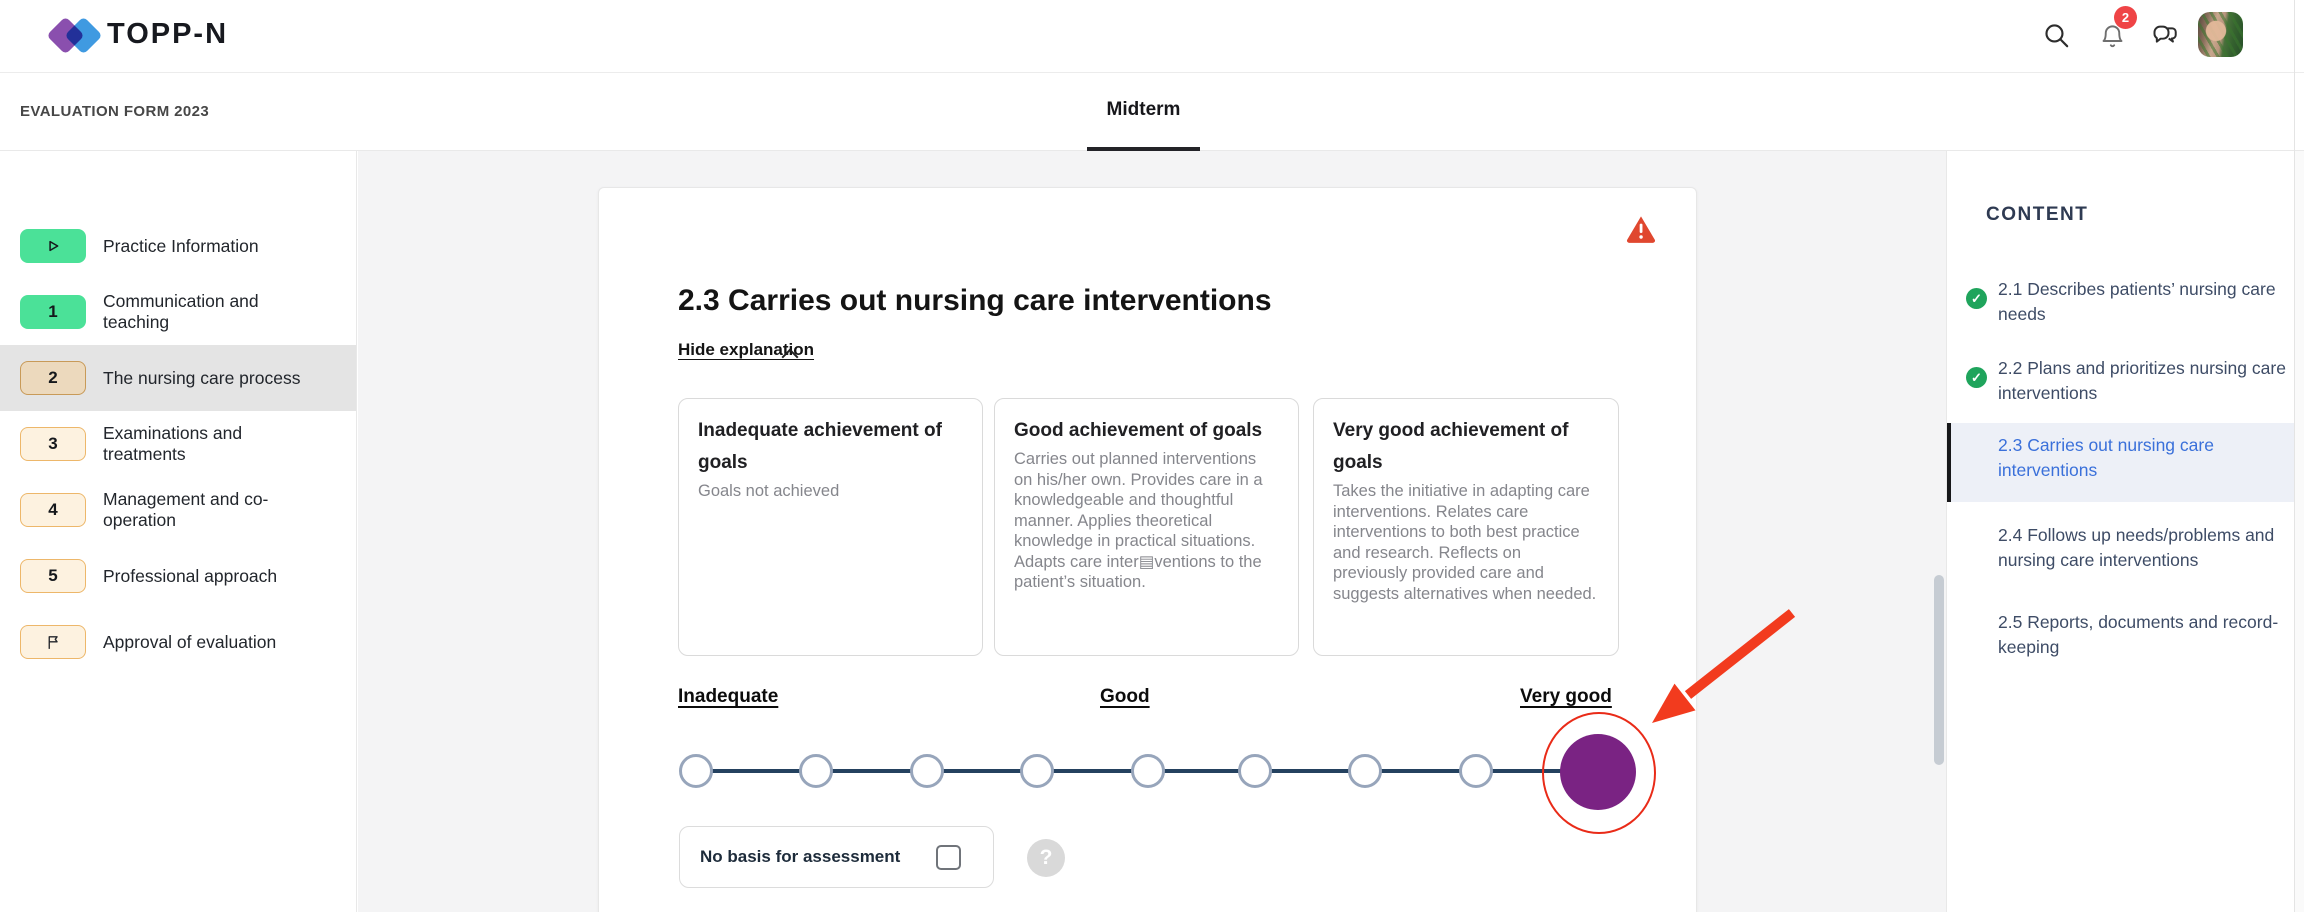  Describe the element at coordinates (1641, 231) in the screenshot. I see `warning-icon` at that location.